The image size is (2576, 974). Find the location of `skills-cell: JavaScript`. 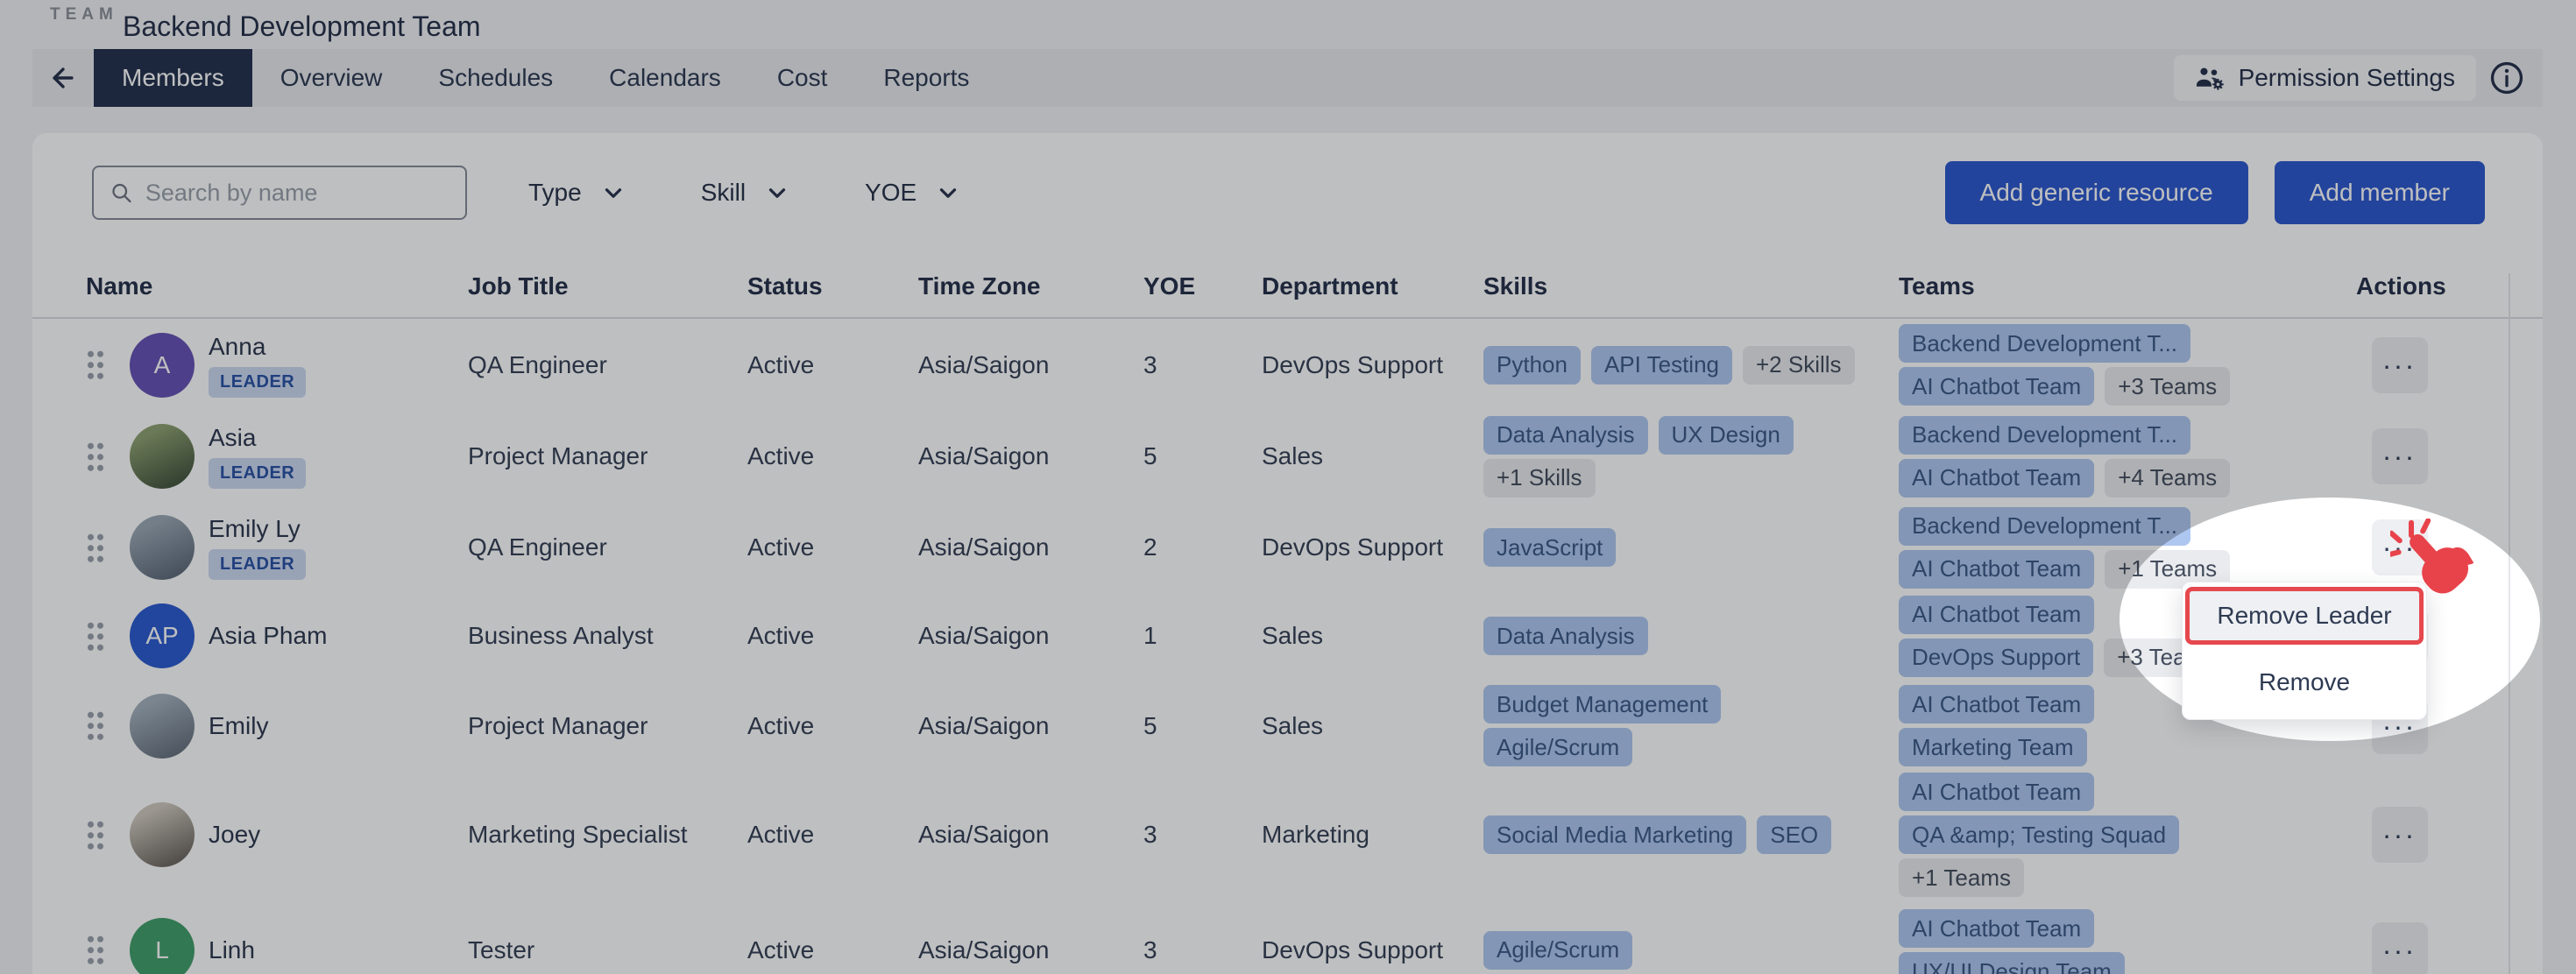

skills-cell: JavaScript is located at coordinates (1691, 547).